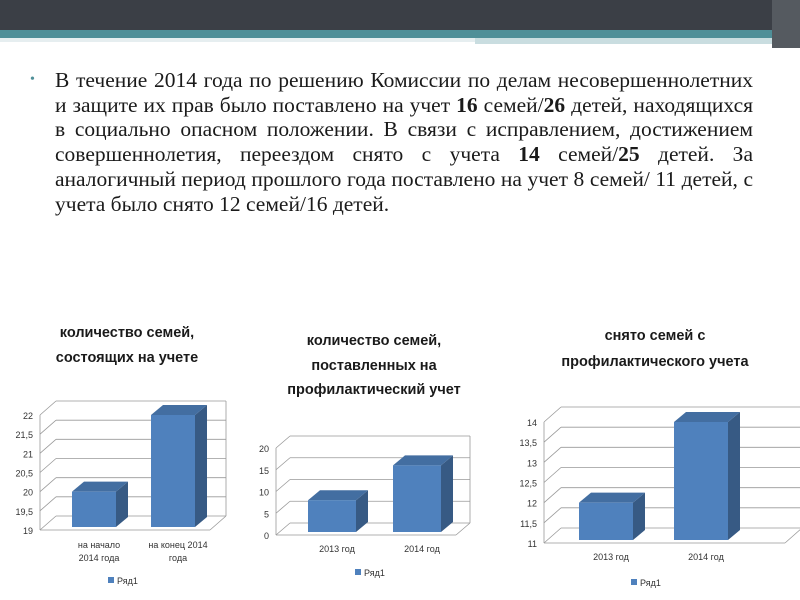  Describe the element at coordinates (28, 531) in the screenshot. I see `y-tick-label: 19` at that location.